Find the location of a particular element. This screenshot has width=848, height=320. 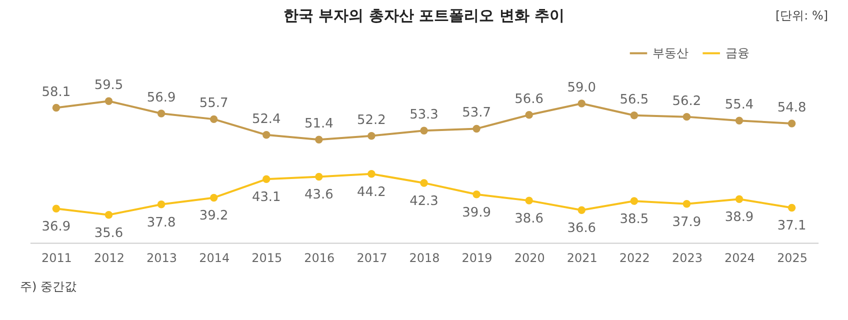

text: [단위: %] is located at coordinates (801, 15).